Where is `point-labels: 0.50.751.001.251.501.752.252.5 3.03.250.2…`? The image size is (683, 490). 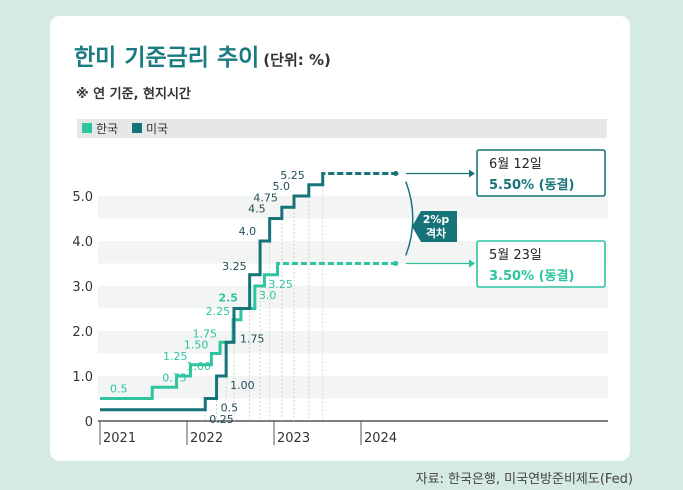 point-labels: 0.50.751.001.251.501.752.252.5 3.03.250.2… is located at coordinates (207, 297).